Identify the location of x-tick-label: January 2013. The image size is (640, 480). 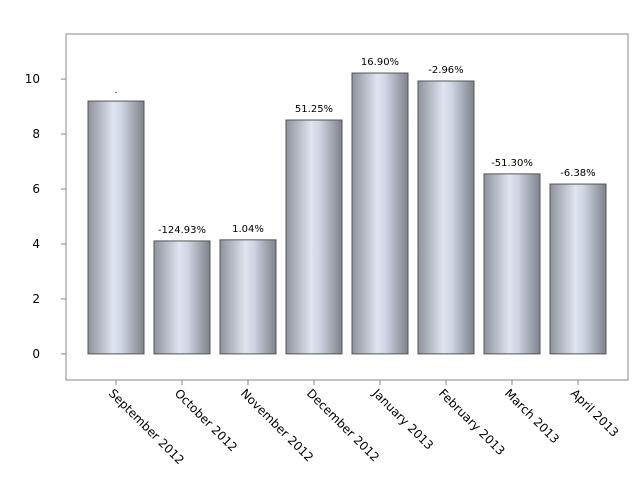
(402, 419).